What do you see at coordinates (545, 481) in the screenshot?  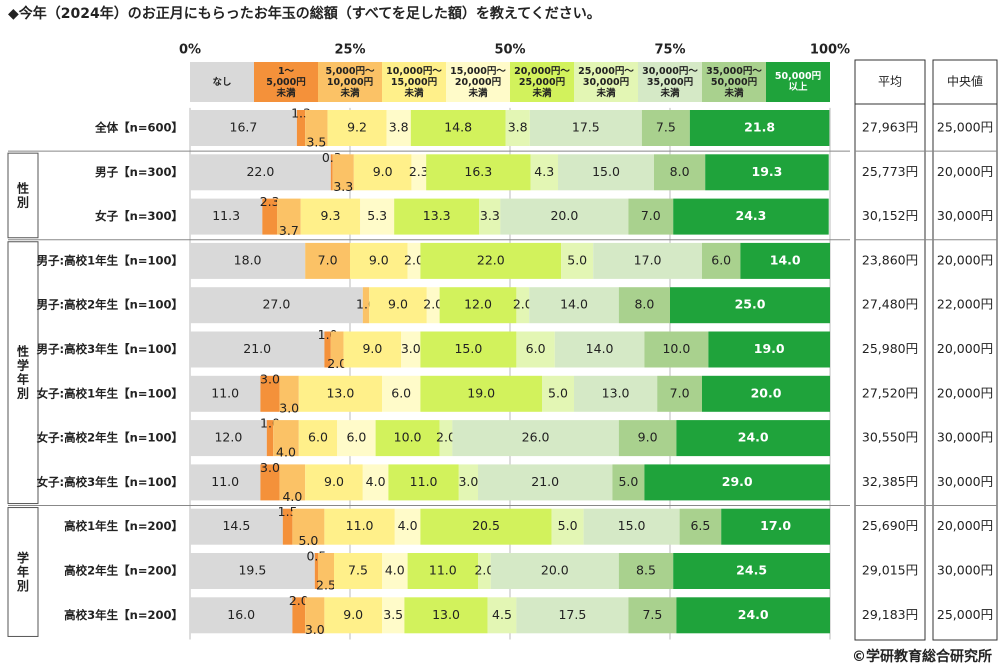 I see `data-label: 21.0` at bounding box center [545, 481].